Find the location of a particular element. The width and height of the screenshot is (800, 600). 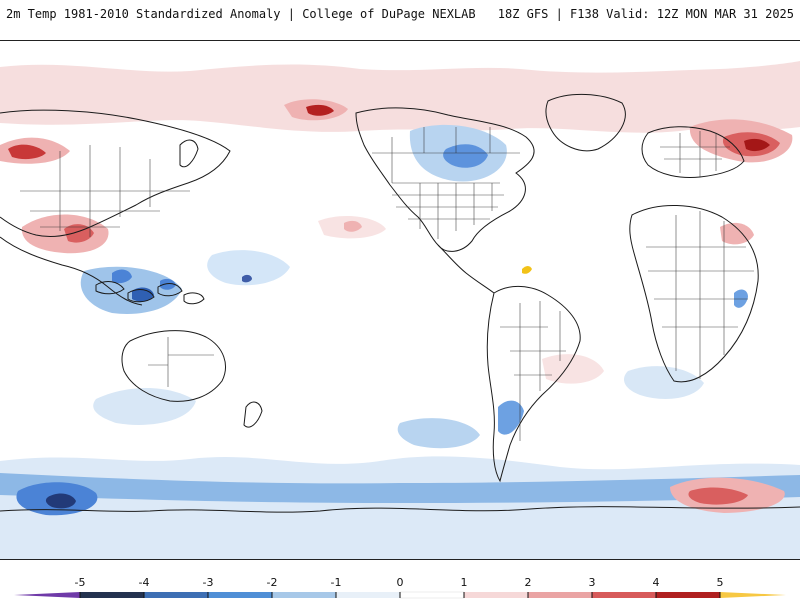

colorbar-label-m1: -1 is located at coordinates (336, 582).